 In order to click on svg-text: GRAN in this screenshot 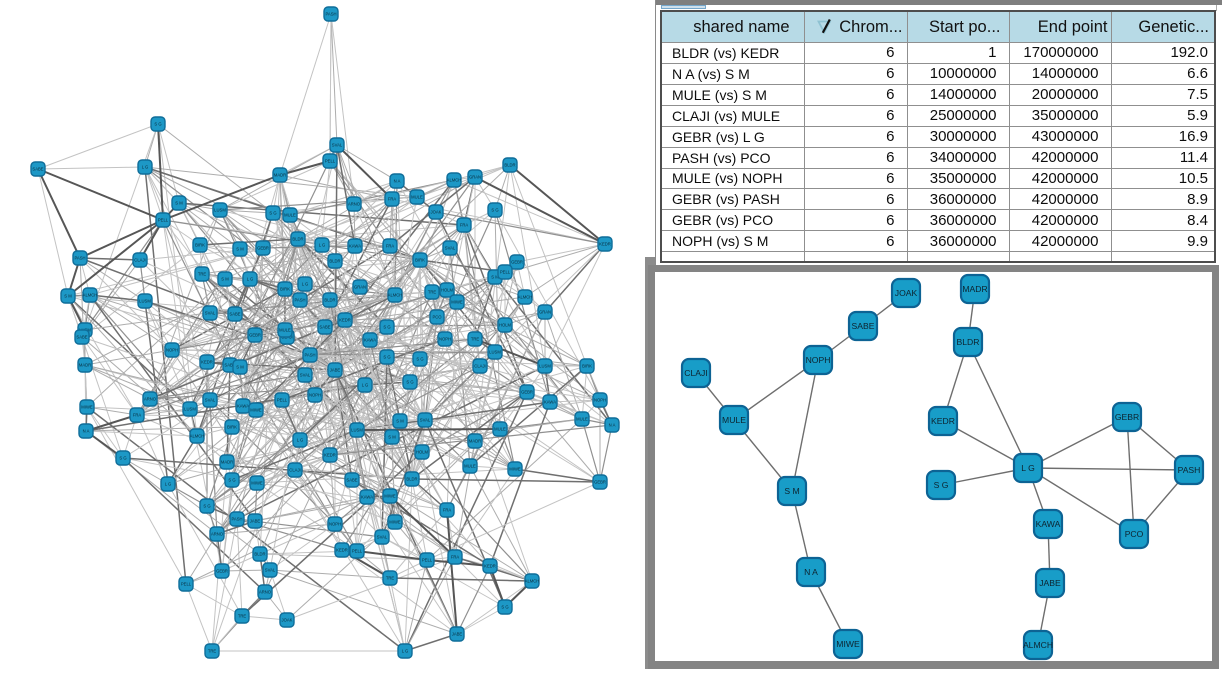, I will do `click(545, 312)`.